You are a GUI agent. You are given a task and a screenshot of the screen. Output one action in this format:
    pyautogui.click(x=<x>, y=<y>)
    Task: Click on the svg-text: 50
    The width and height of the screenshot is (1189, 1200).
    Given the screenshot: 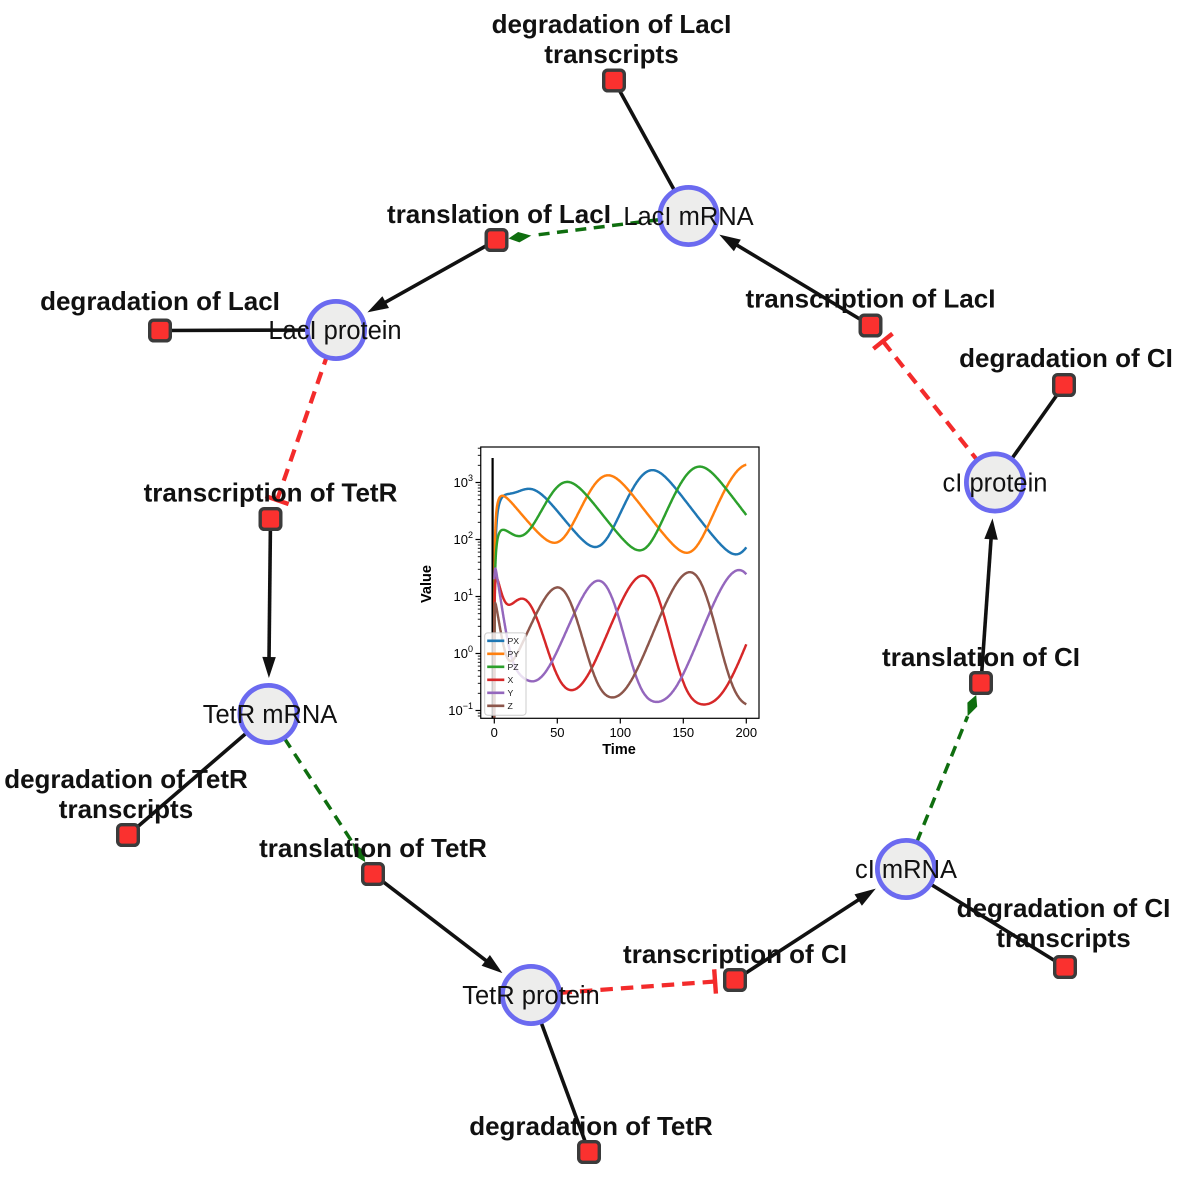 What is the action you would take?
    pyautogui.click(x=557, y=732)
    